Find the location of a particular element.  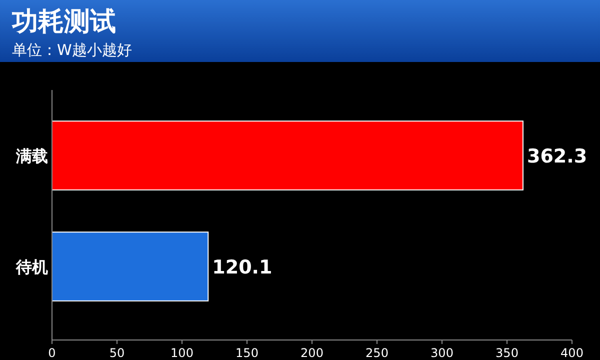

x-tick-label: 150 is located at coordinates (247, 353).